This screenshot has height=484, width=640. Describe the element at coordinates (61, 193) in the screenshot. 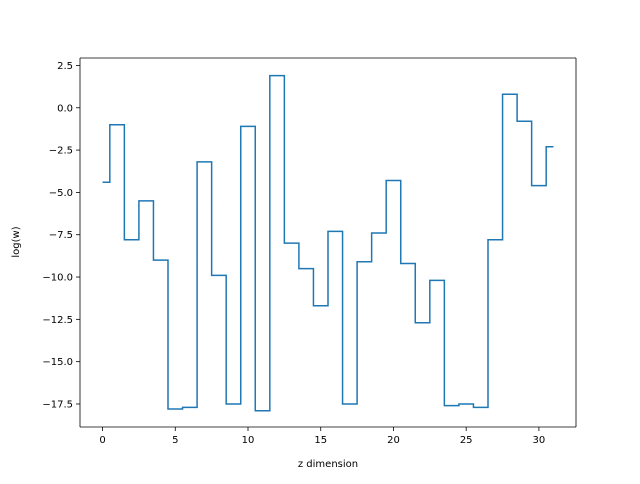

I see `y-tick-label: −5.0` at that location.